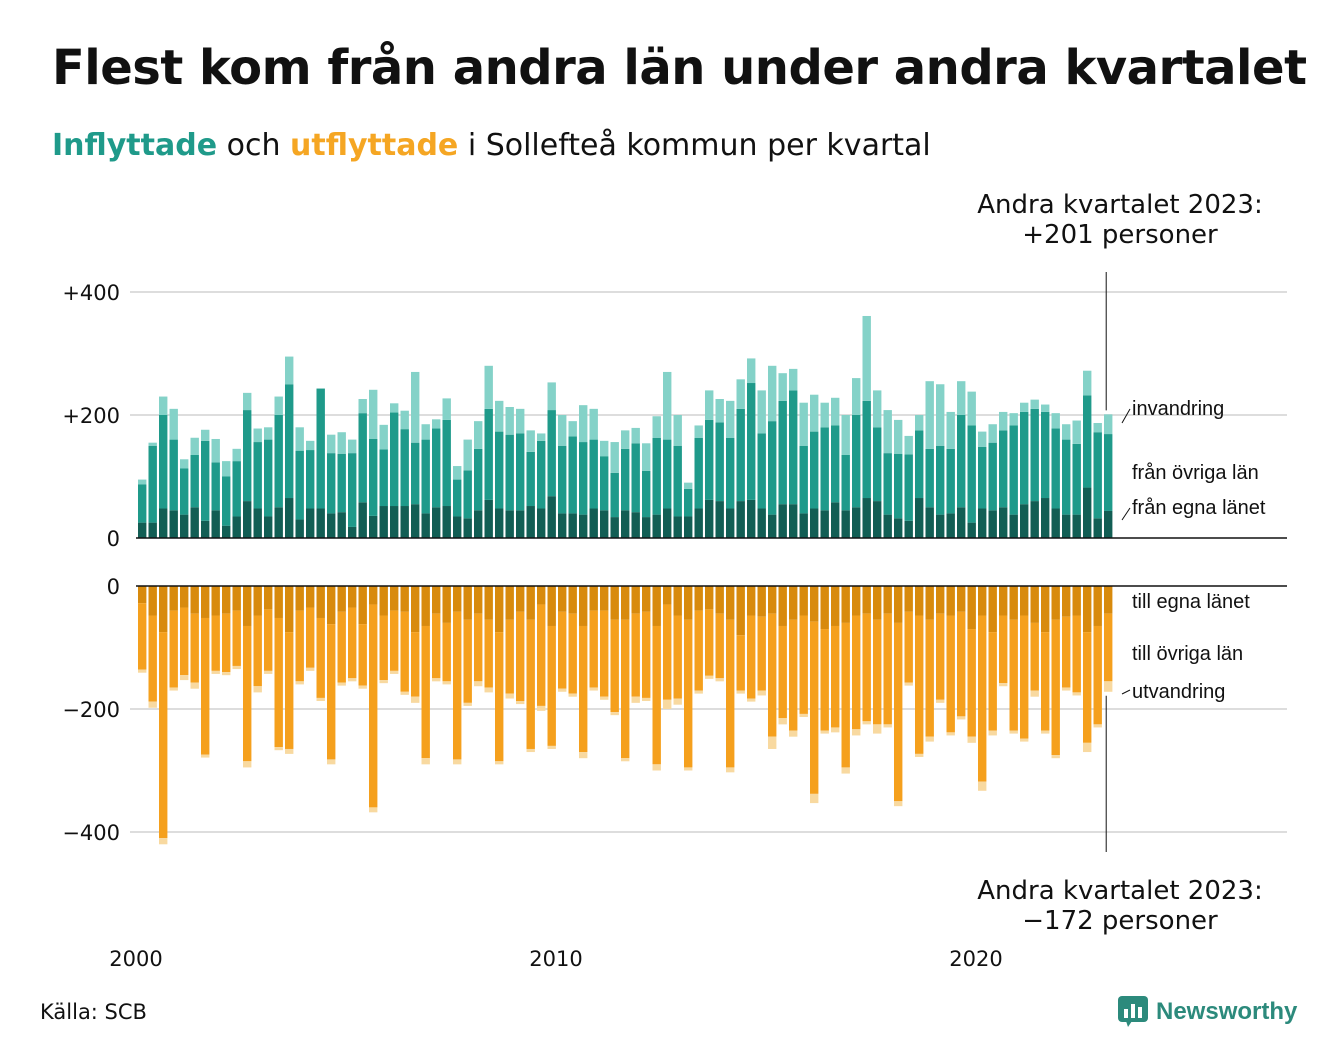 This screenshot has width=1340, height=1060. I want to click on bar-chart-logo-icon, so click(1133, 1011).